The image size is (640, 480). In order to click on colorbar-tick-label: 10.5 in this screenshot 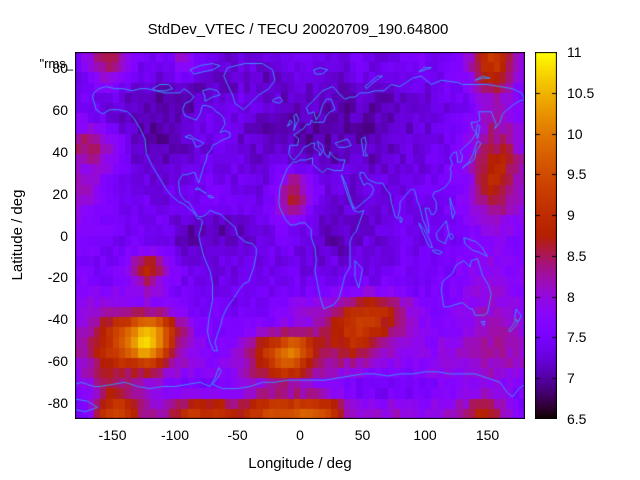, I will do `click(581, 92)`.